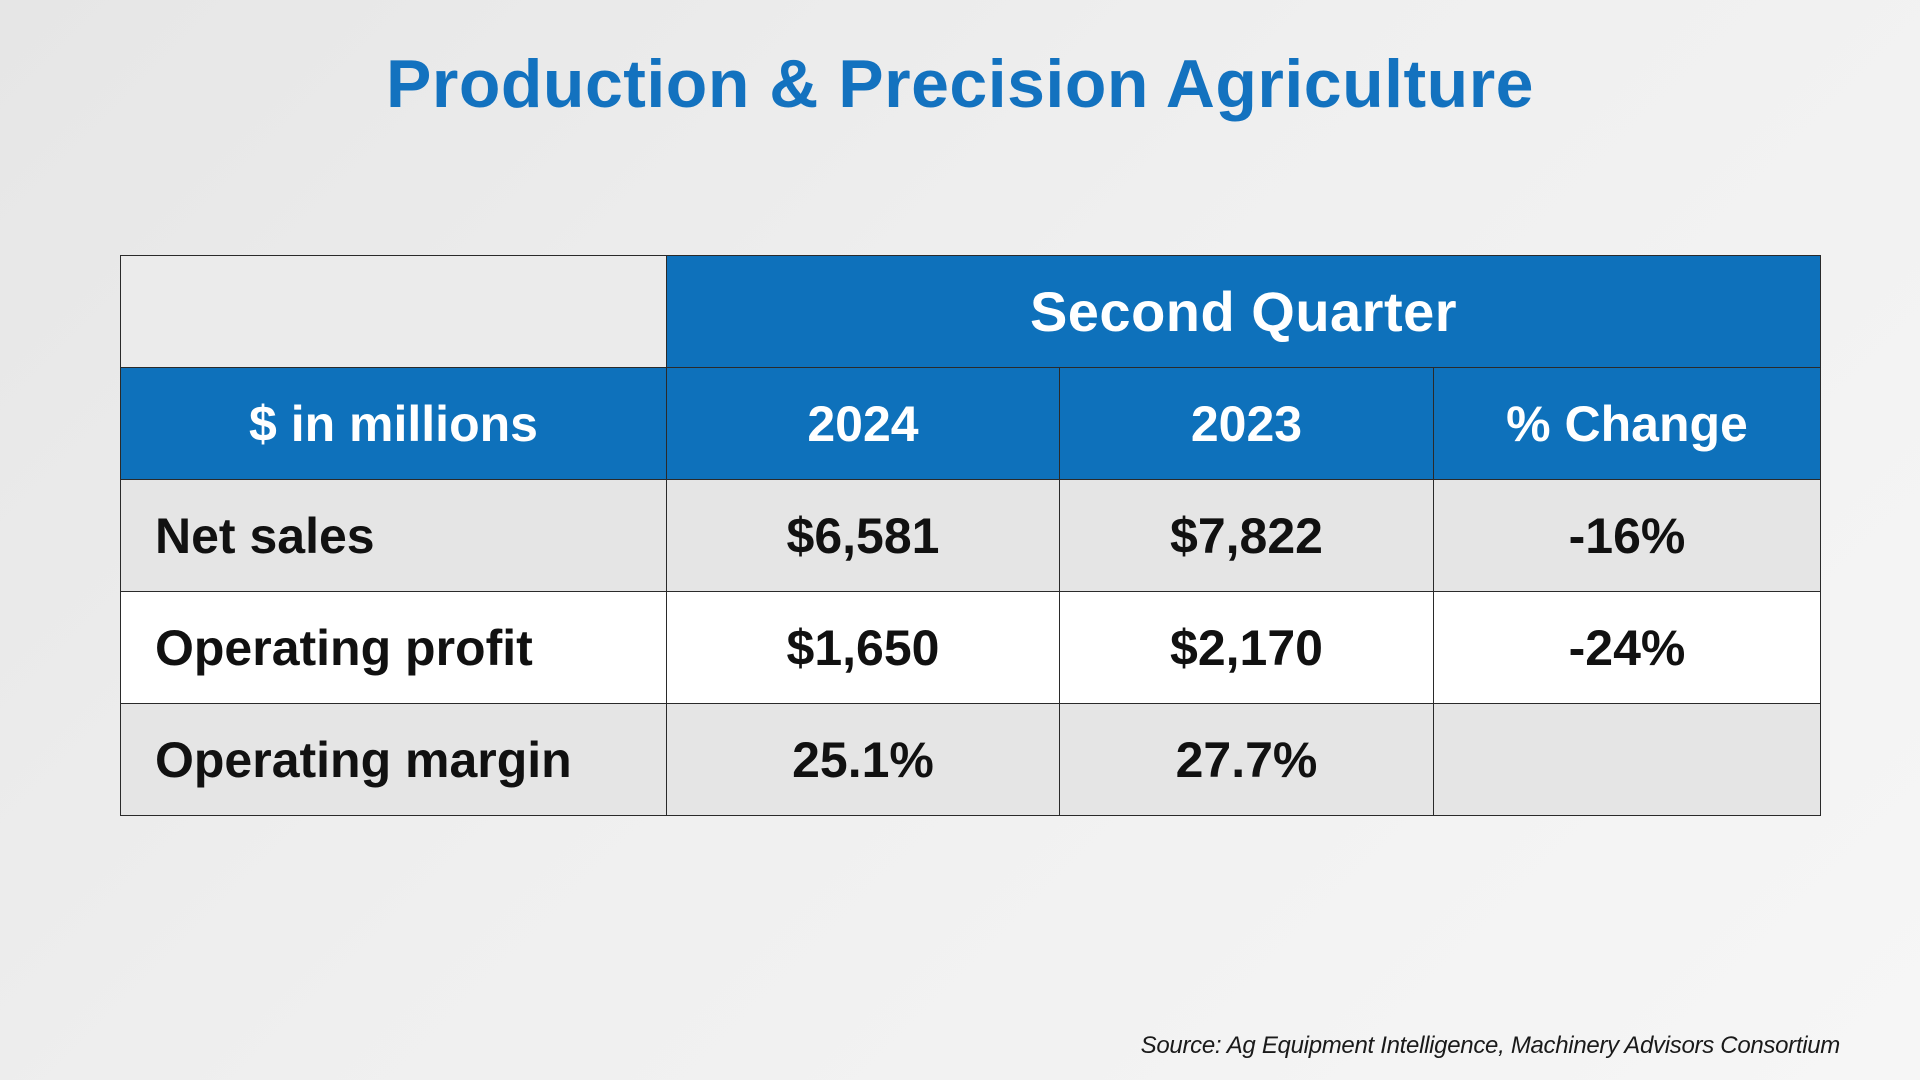 This screenshot has width=1920, height=1080. I want to click on cell-net-sales-2024: $6,581, so click(863, 535).